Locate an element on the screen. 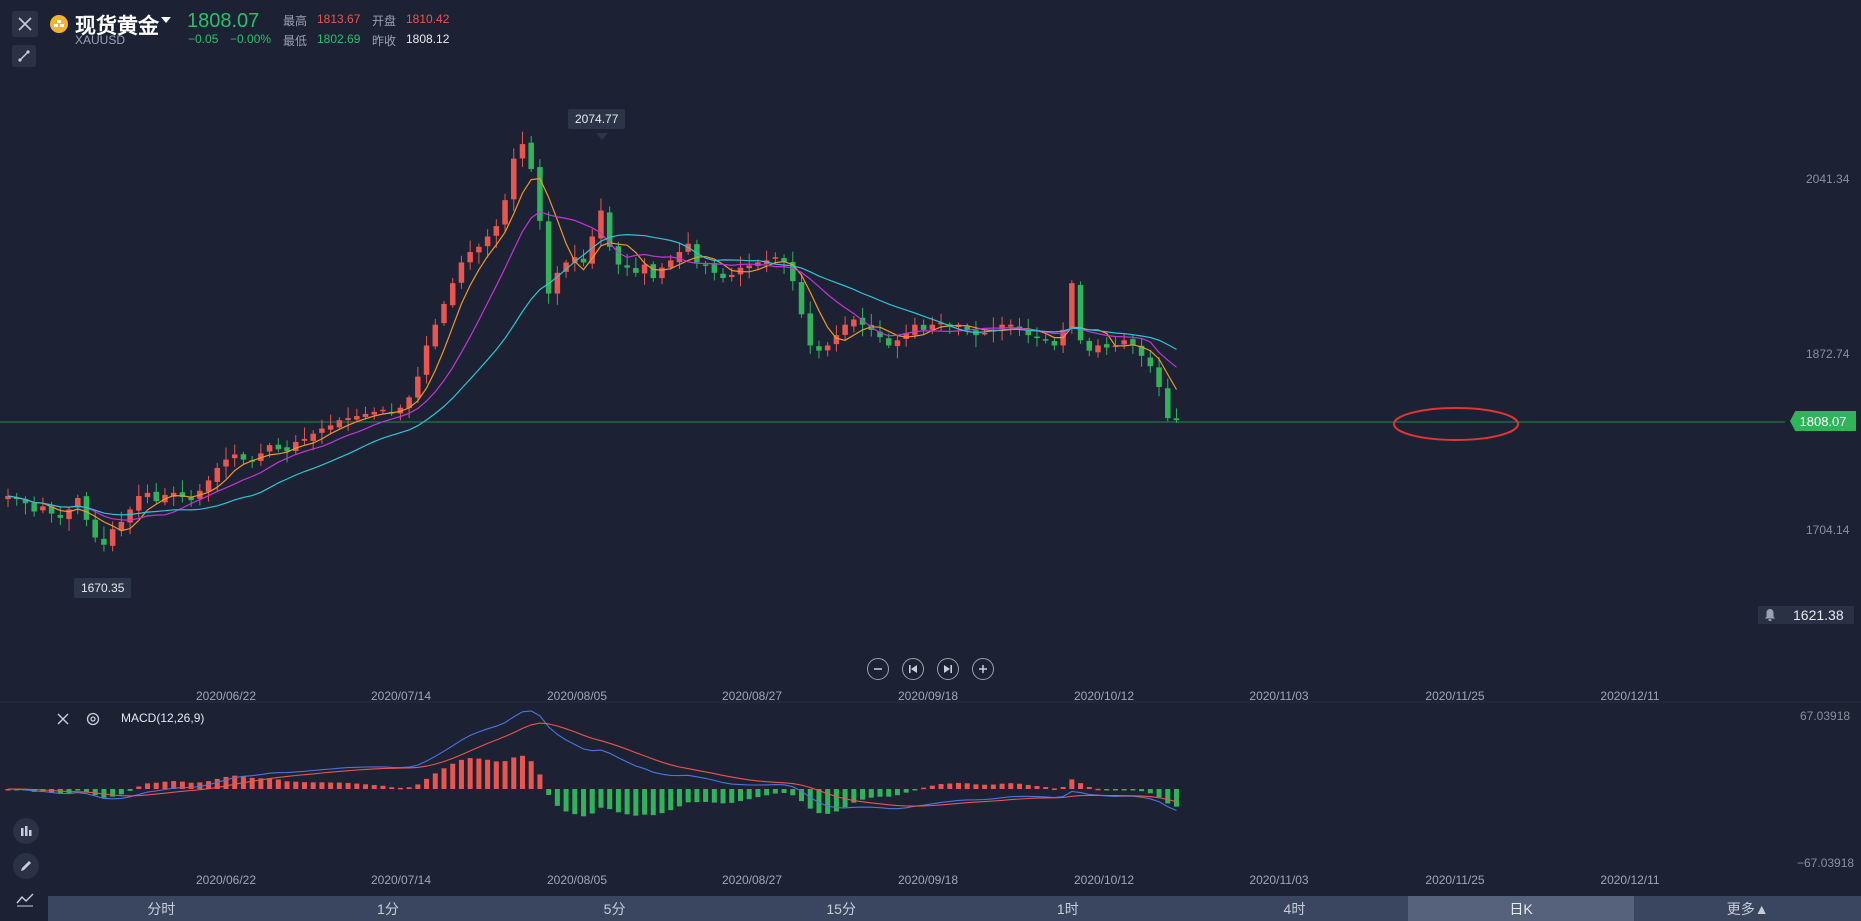 This screenshot has width=1861, height=921. high-value: 1813.67 is located at coordinates (339, 19).